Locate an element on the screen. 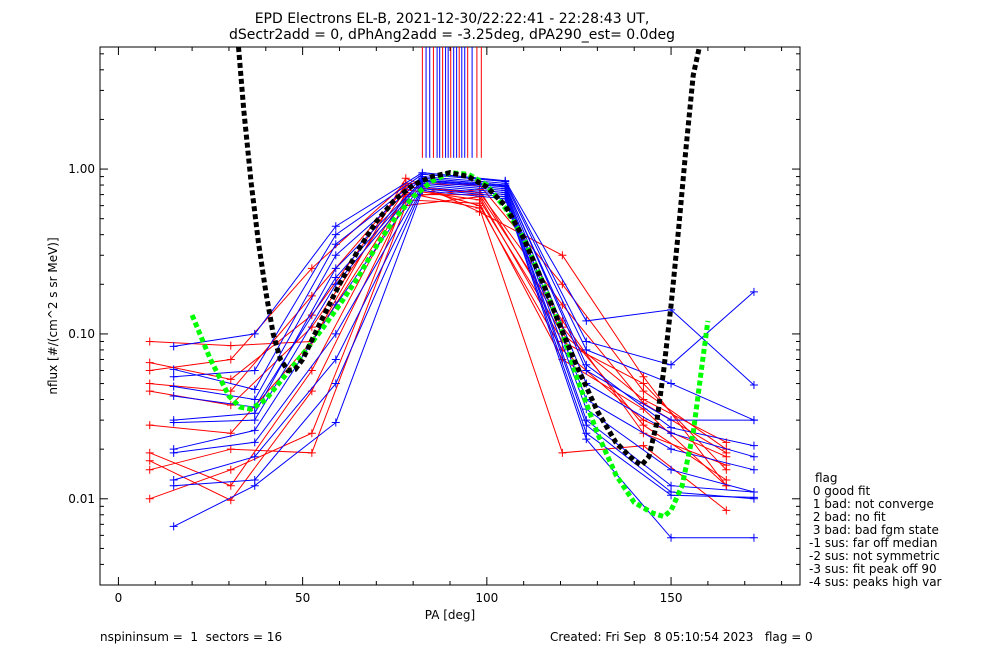 The height and width of the screenshot is (650, 1000). legend-item: 2 bad: no fit is located at coordinates (847, 517).